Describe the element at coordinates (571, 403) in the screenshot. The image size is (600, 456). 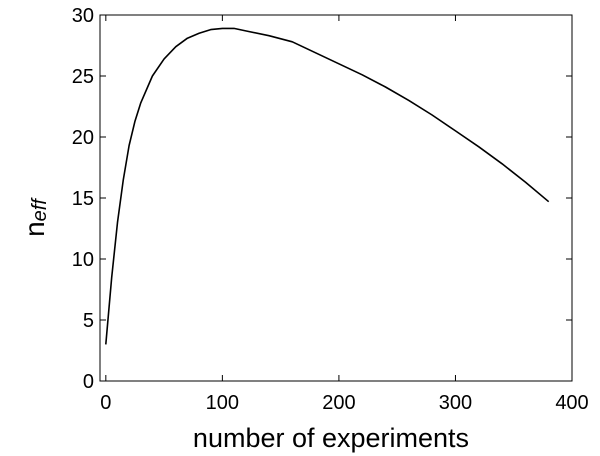
I see `x-tick-label: 400` at that location.